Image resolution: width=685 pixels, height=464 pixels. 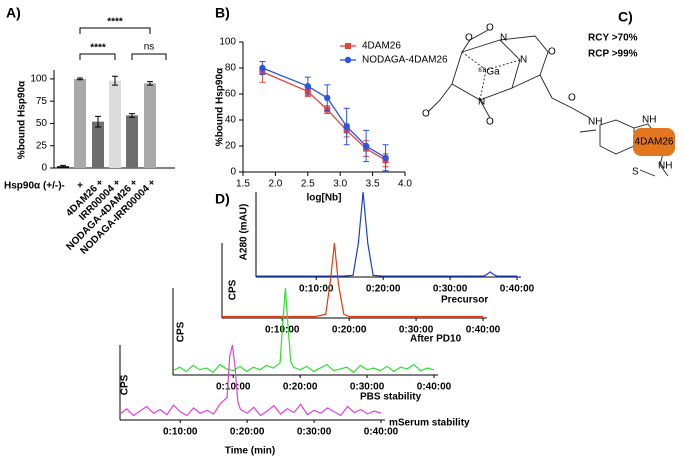 What do you see at coordinates (489, 72) in the screenshot?
I see `atom: ⁶⁸Ga` at bounding box center [489, 72].